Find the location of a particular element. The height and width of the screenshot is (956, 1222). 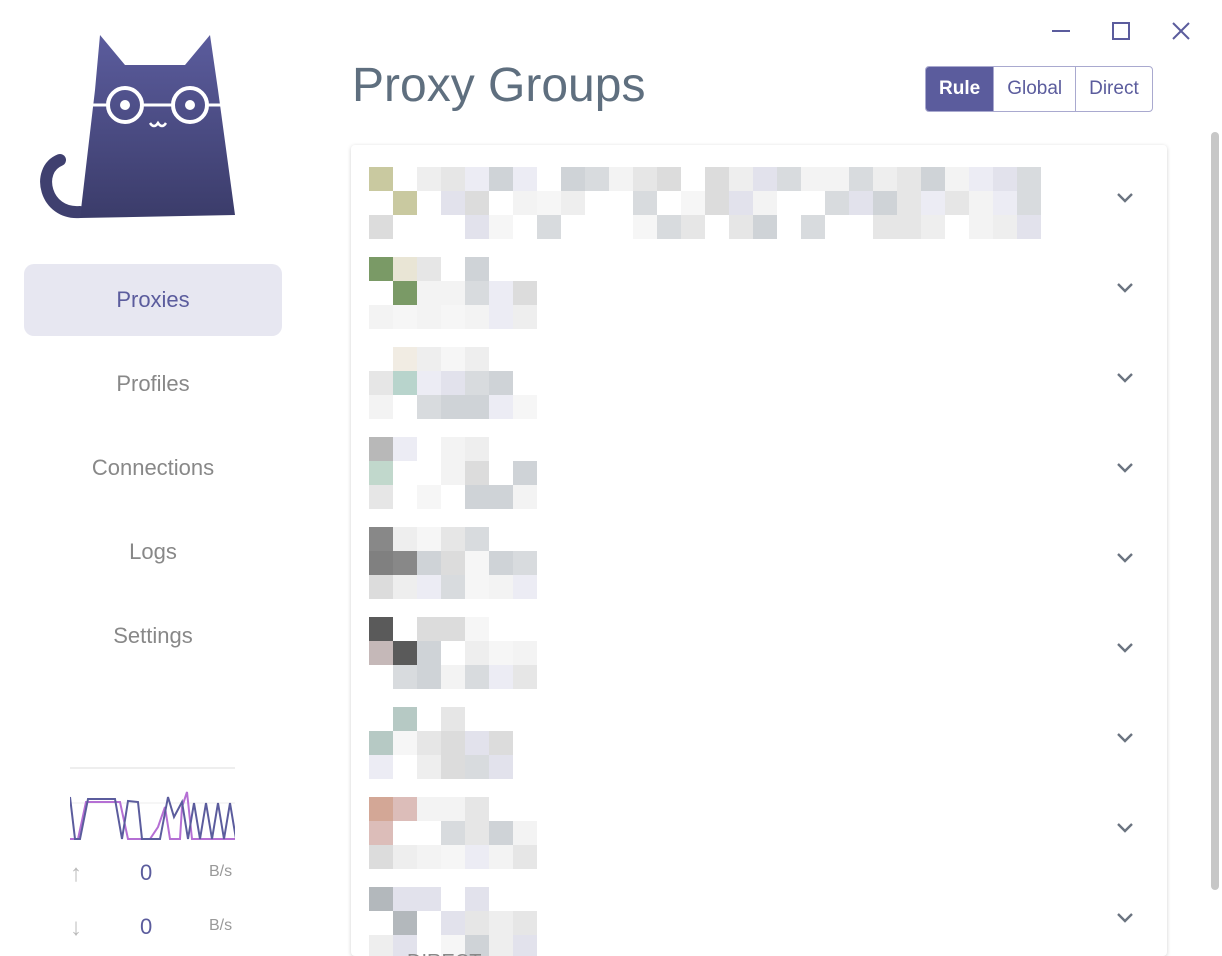

selected-proxy: DIRECT is located at coordinates (428, 953).